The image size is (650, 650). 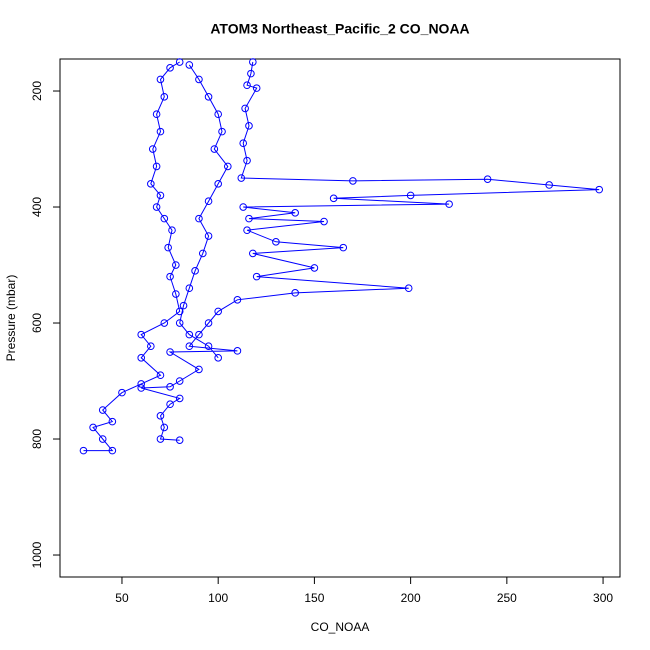 What do you see at coordinates (218, 598) in the screenshot?
I see `x-tick-label: 100` at bounding box center [218, 598].